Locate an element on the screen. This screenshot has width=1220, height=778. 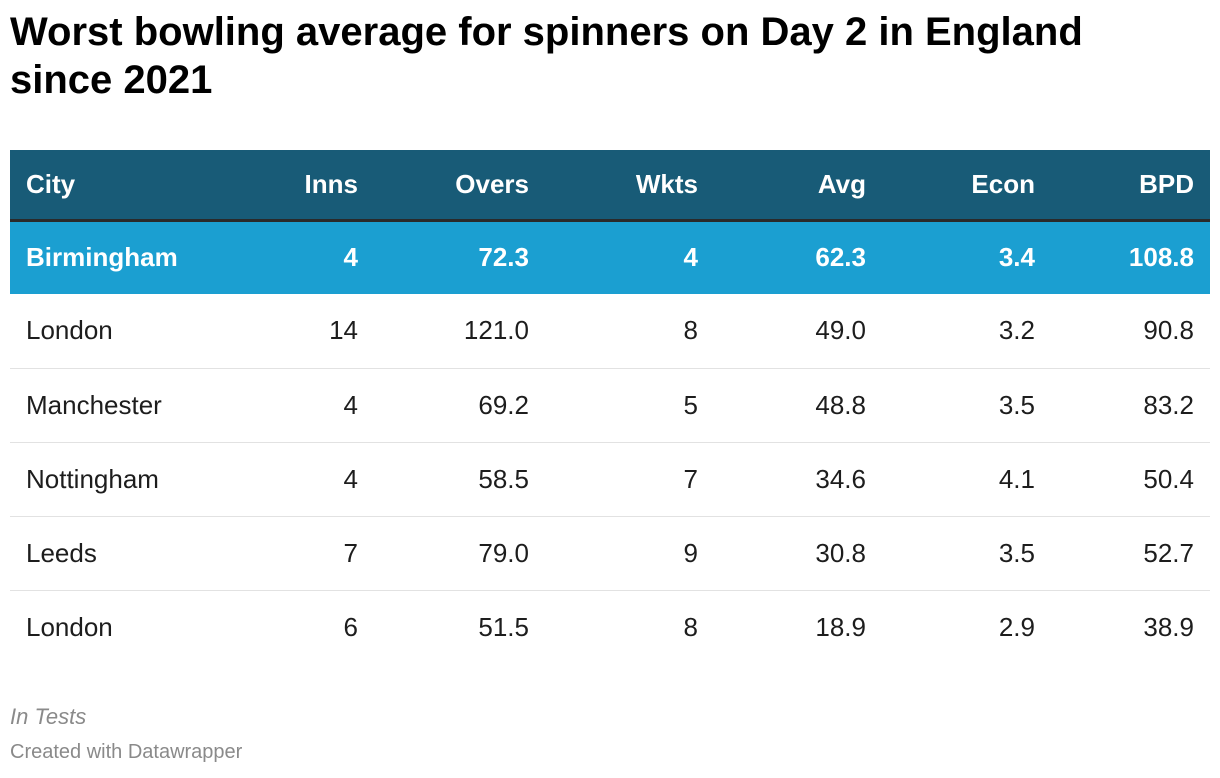
cell-inns: 14 is located at coordinates (280, 331).